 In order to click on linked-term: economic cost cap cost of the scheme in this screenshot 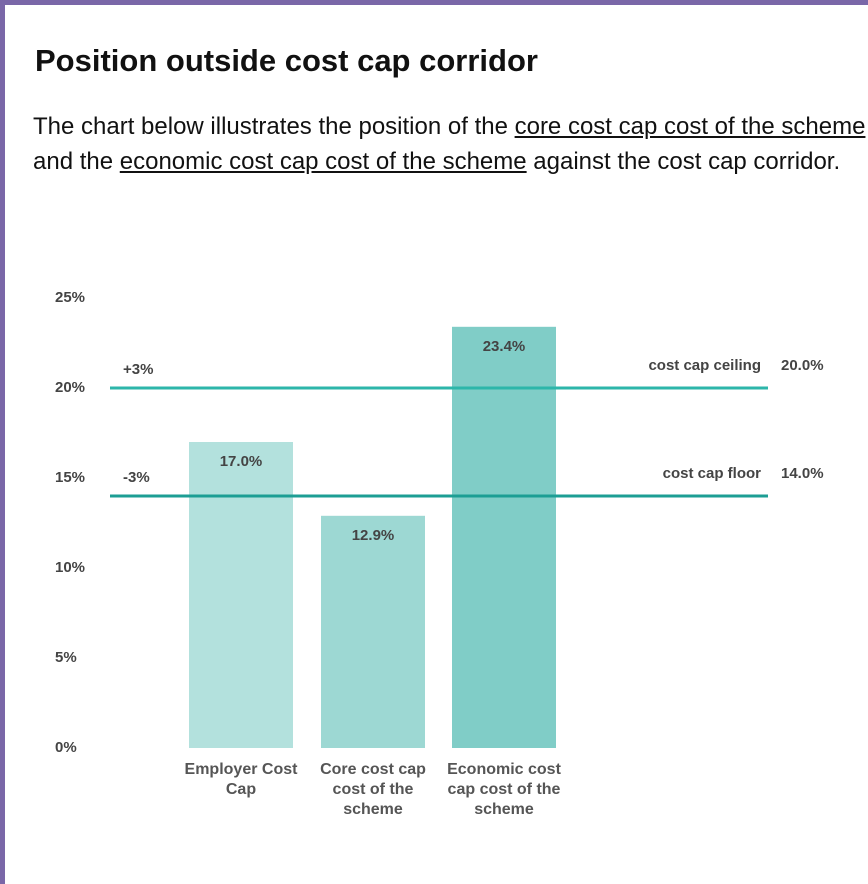, I will do `click(323, 161)`.